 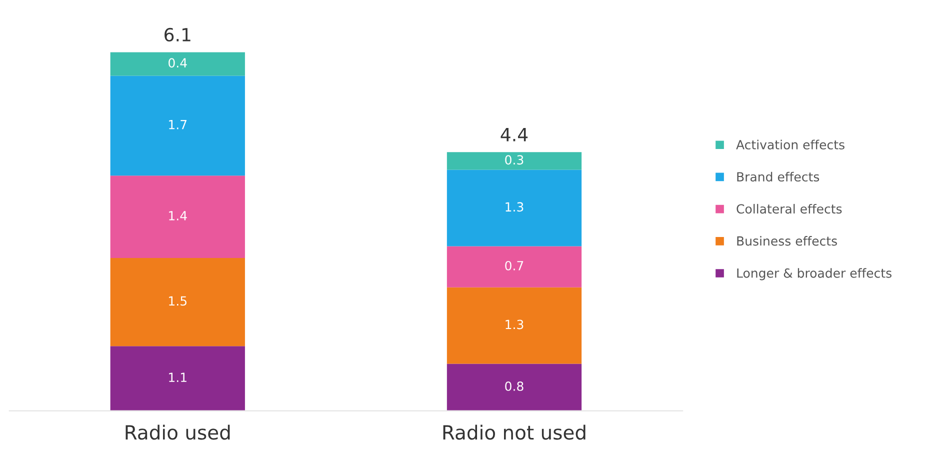 I want to click on x-tick-label: Radio used, so click(x=178, y=432).